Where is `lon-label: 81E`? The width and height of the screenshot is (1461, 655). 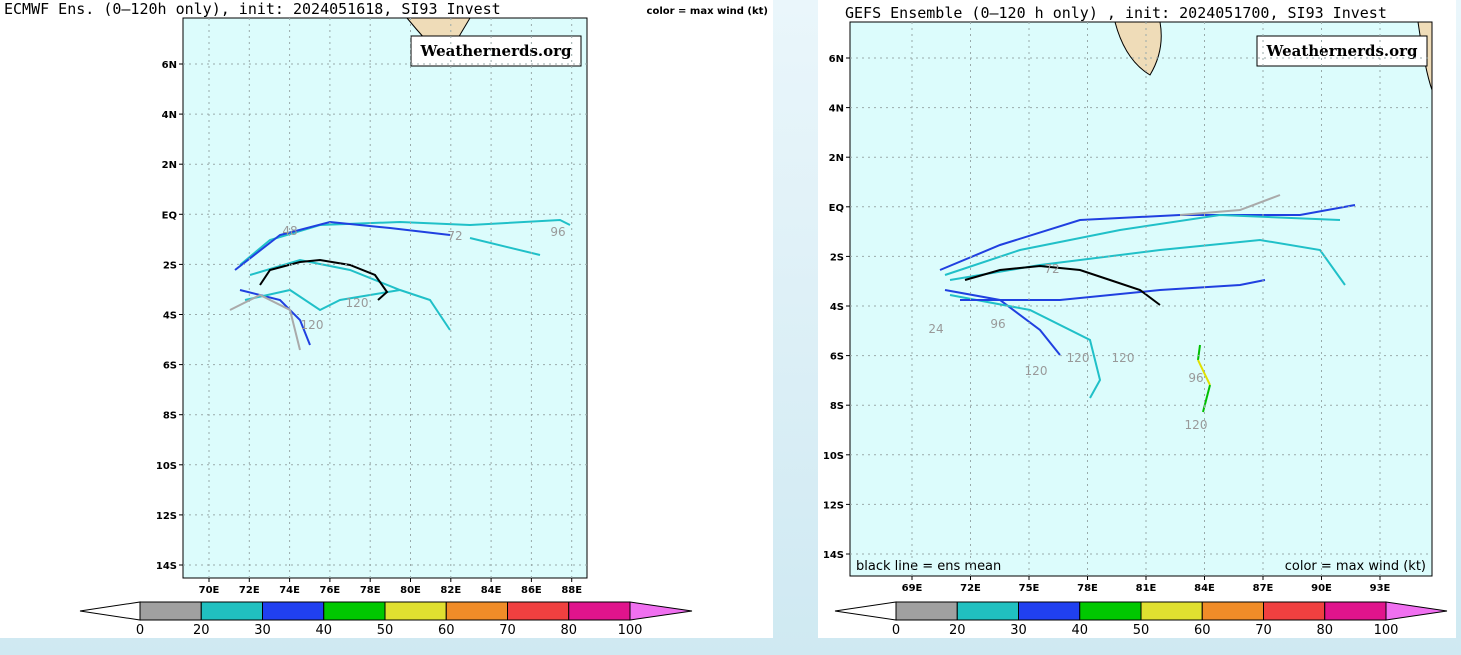
lon-label: 81E is located at coordinates (1146, 588).